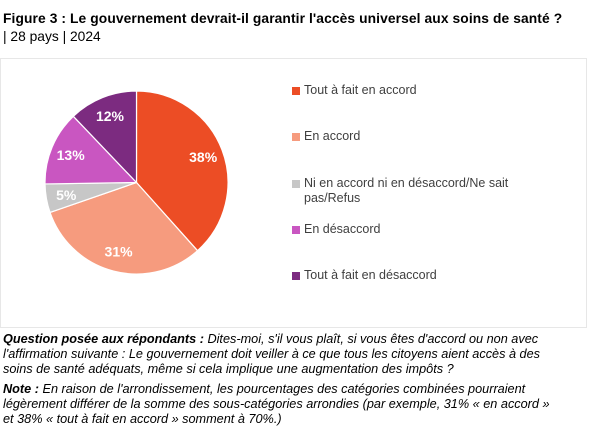  Describe the element at coordinates (119, 251) in the screenshot. I see `pie-slice-label: 31%` at that location.